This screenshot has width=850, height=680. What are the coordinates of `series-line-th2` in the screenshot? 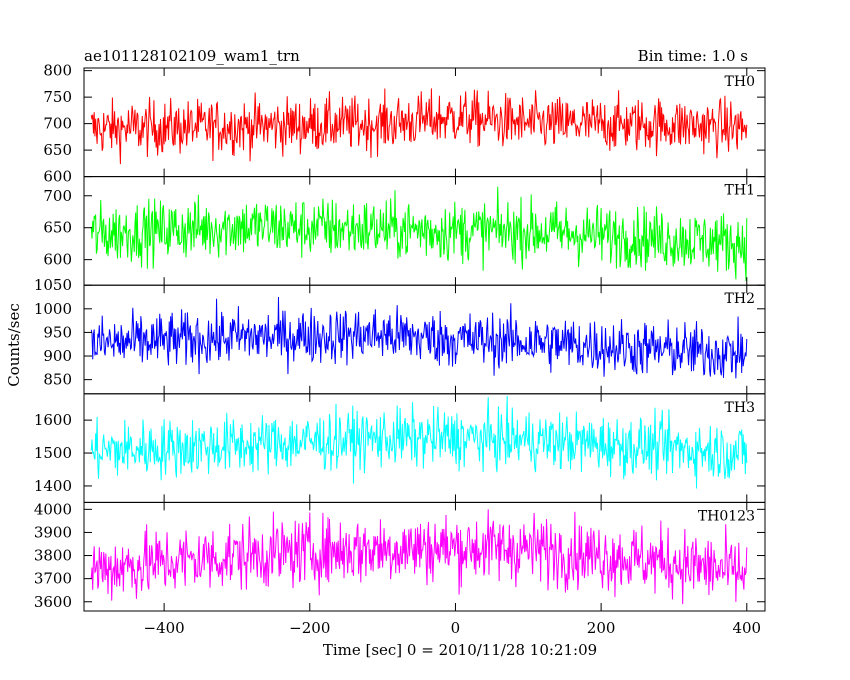 It's located at (419, 337).